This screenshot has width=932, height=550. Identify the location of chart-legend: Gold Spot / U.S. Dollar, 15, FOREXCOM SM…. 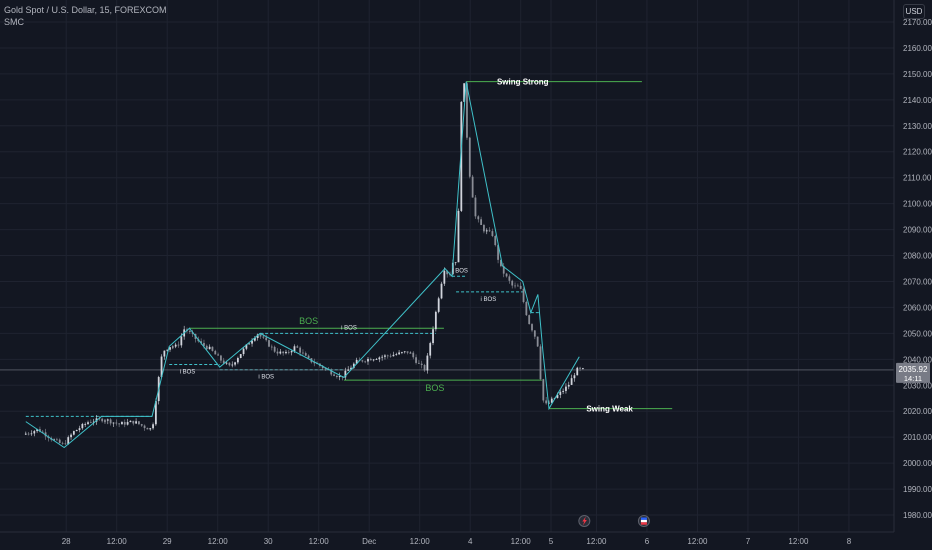
(85, 16).